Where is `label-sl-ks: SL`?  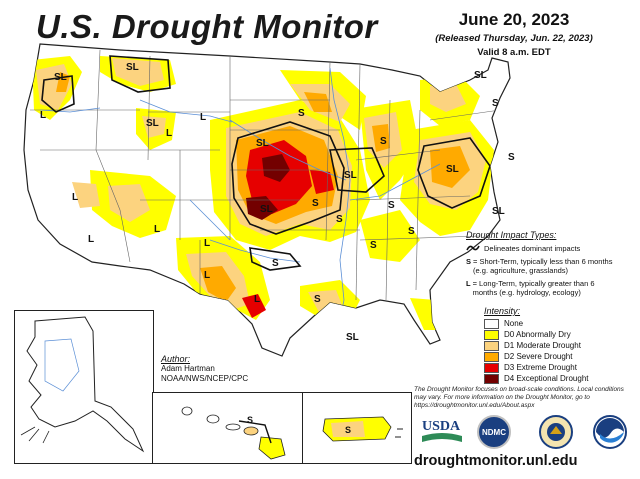
label-sl-ks: SL is located at coordinates (266, 209).